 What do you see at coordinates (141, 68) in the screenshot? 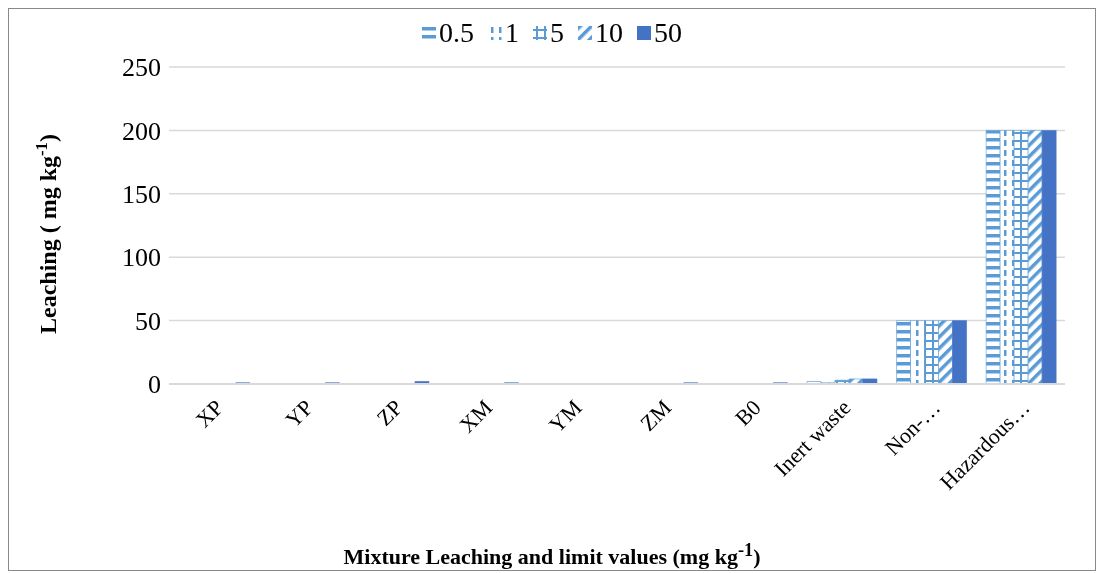
I see `y-tick-label: 250` at bounding box center [141, 68].